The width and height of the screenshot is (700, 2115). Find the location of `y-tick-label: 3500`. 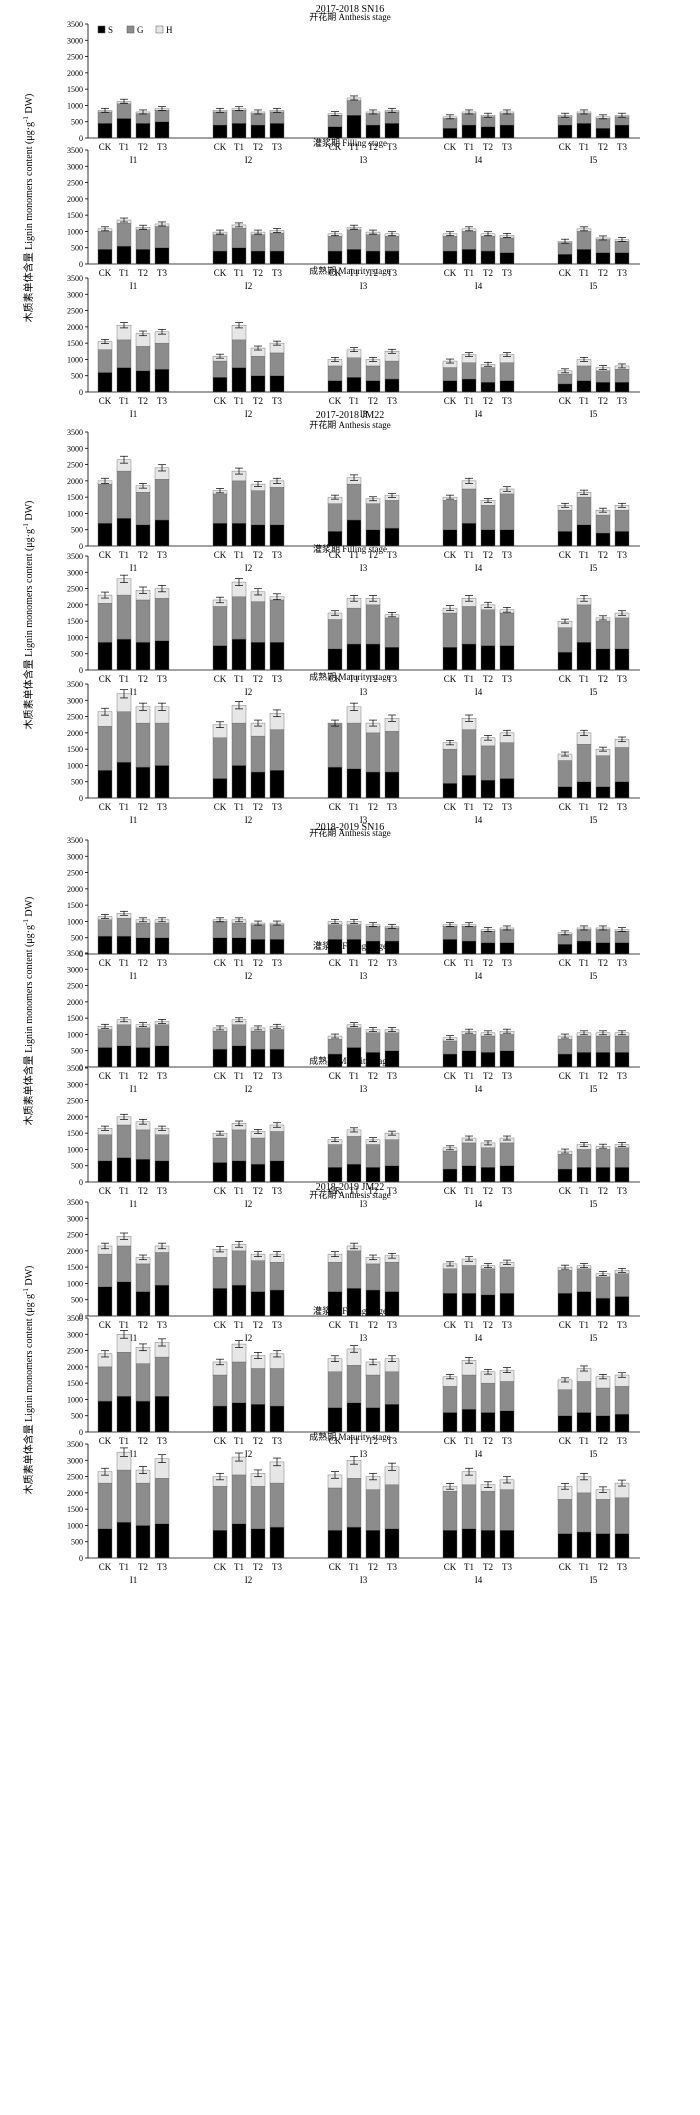

y-tick-label: 3500 is located at coordinates (75, 1202).